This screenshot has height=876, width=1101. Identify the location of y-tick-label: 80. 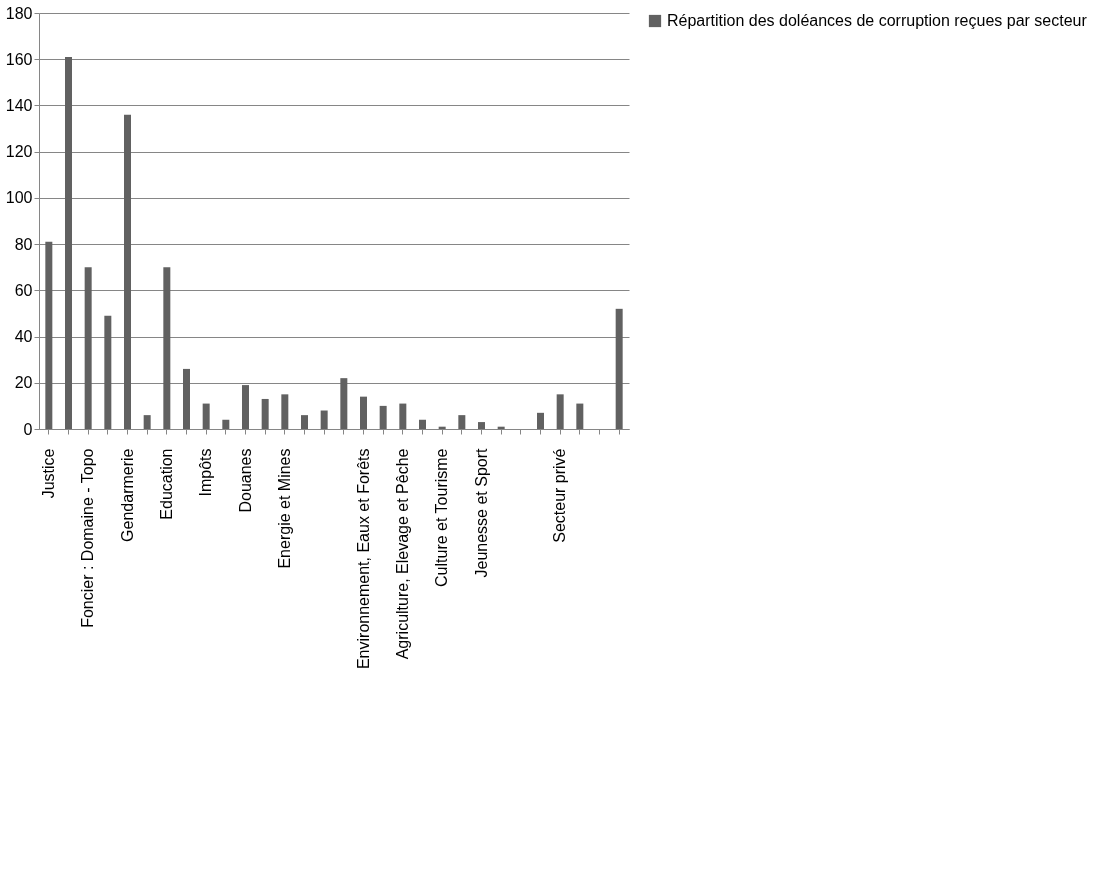
(23, 244).